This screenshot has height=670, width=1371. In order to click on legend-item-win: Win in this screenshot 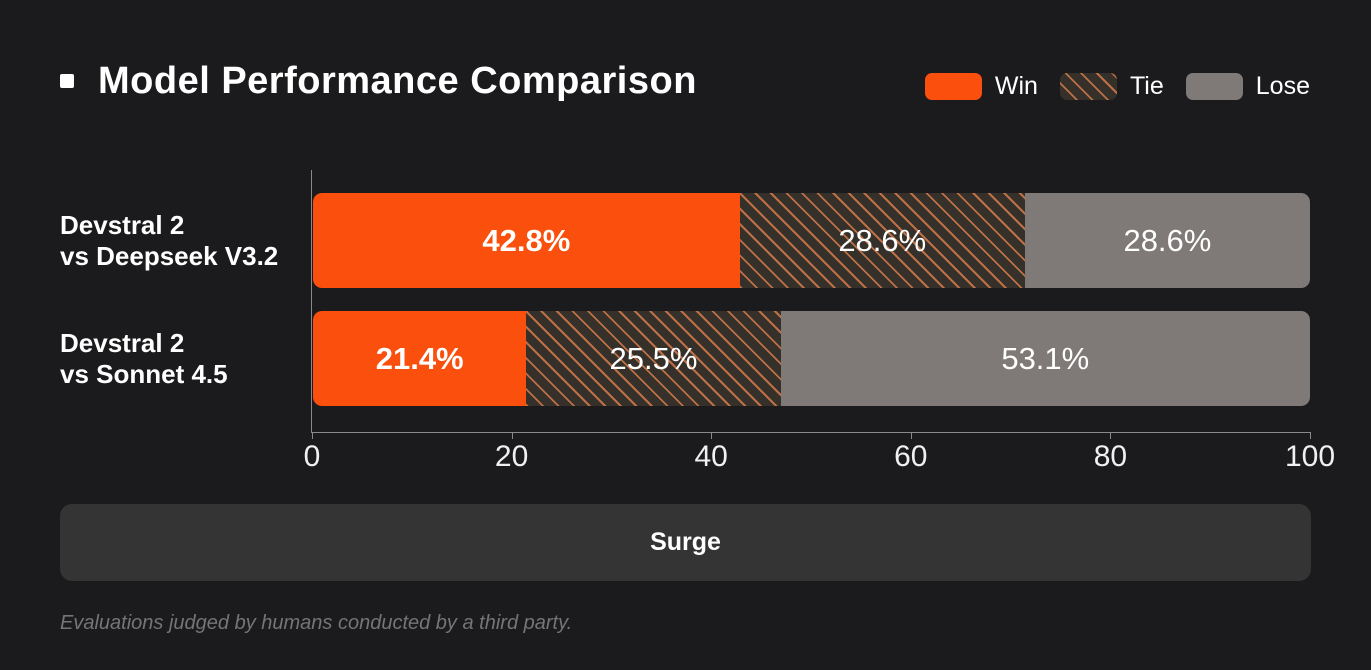, I will do `click(981, 86)`.